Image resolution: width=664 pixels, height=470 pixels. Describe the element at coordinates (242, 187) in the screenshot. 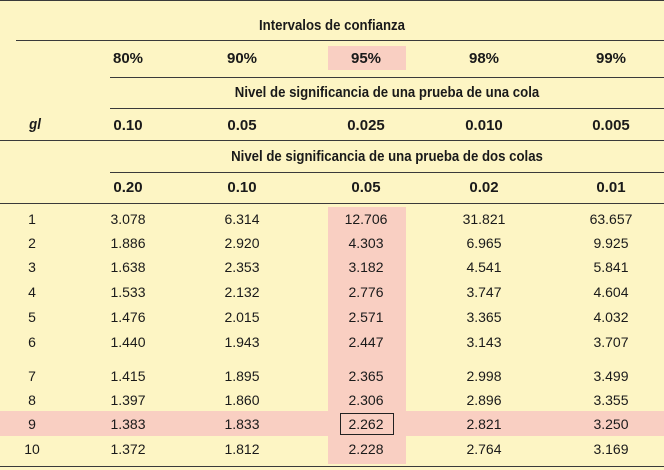

I see `two-tail-alpha-cell: 0.10` at that location.